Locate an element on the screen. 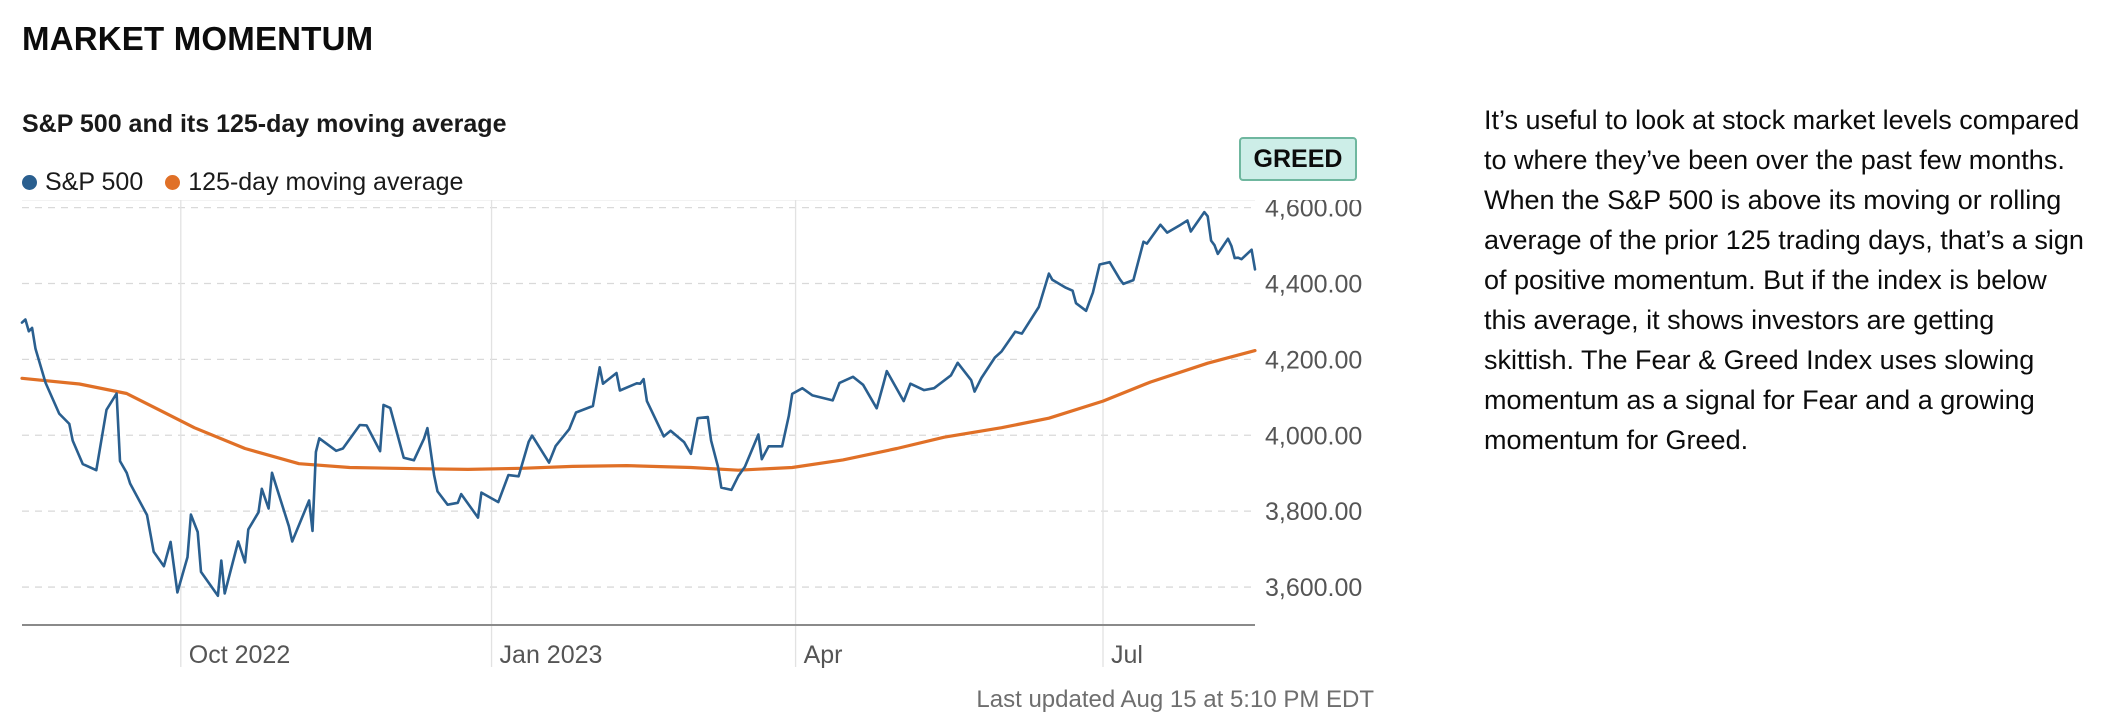 Image resolution: width=2102 pixels, height=728 pixels. moving-average-line is located at coordinates (638, 410).